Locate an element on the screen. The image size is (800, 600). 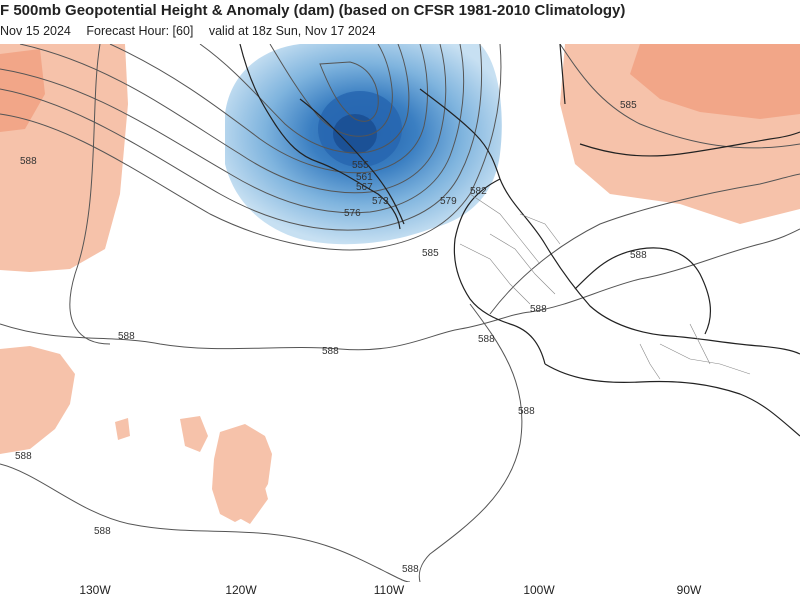
longitude-label: 110W is located at coordinates (389, 590).